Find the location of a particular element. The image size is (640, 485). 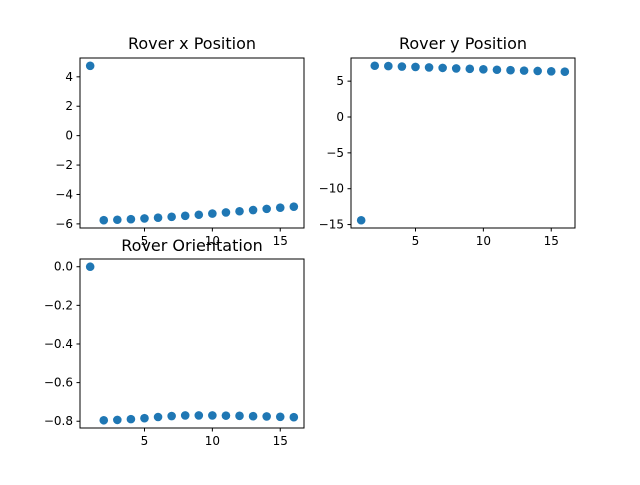

y-tick-label: −10 is located at coordinates (331, 189).